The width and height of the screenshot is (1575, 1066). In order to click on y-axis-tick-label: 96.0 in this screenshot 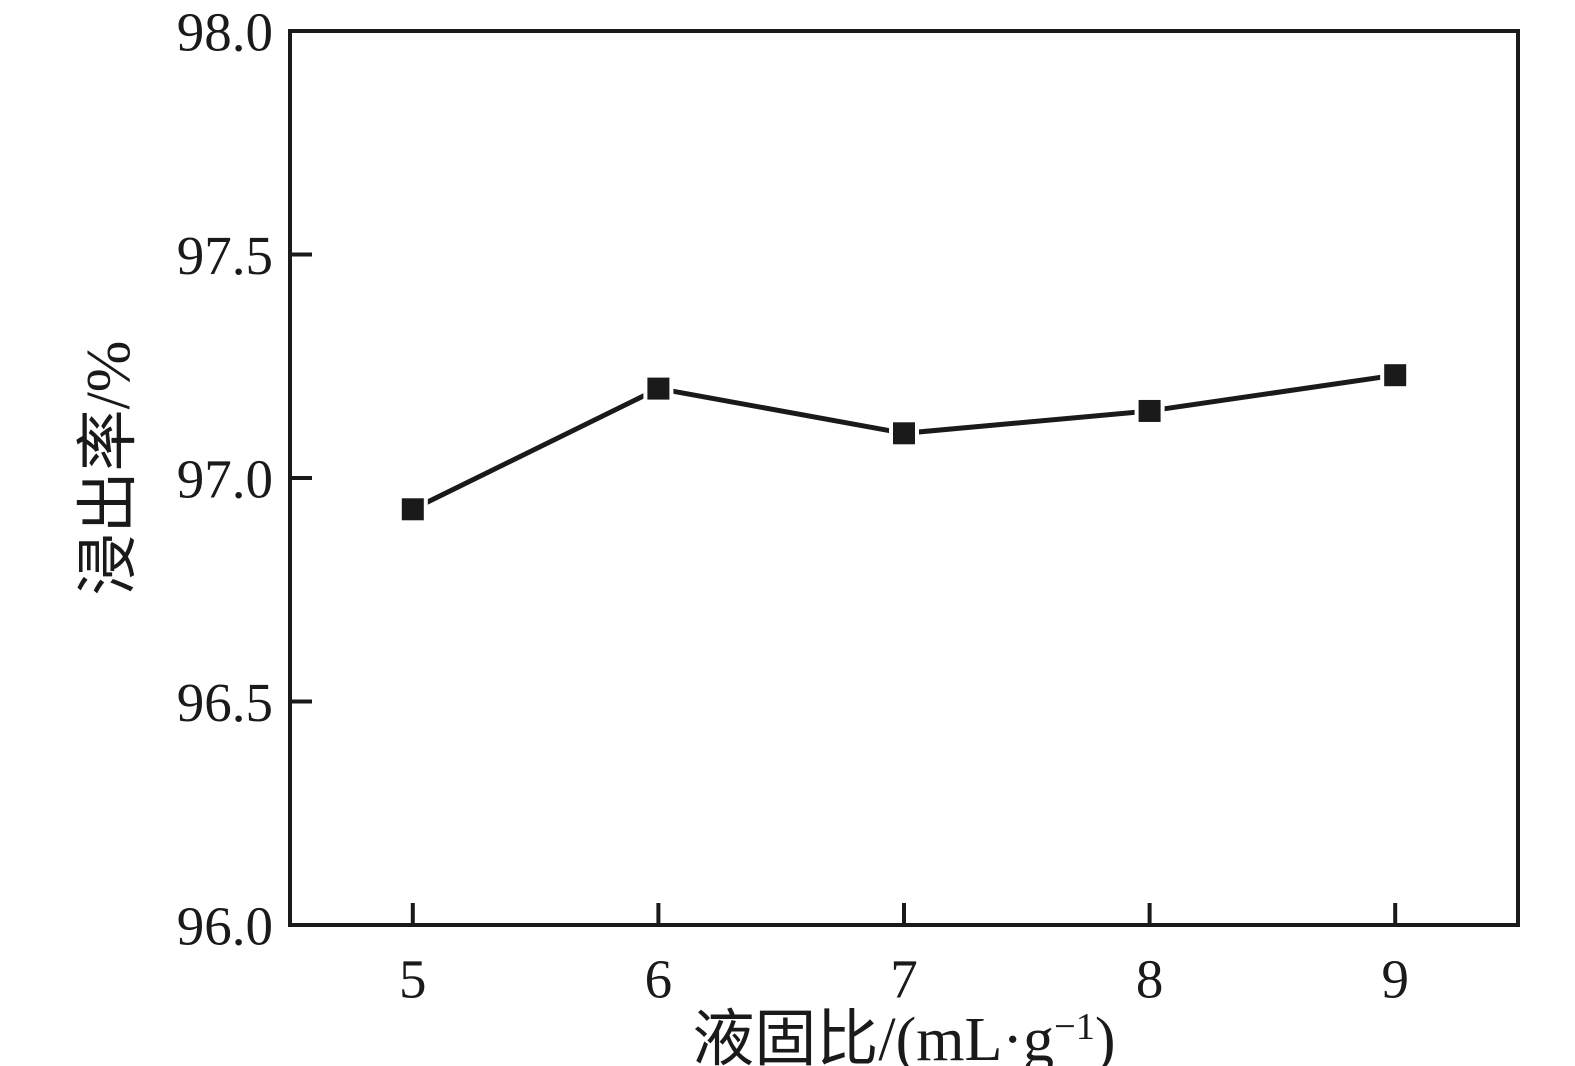, I will do `click(225, 925)`.